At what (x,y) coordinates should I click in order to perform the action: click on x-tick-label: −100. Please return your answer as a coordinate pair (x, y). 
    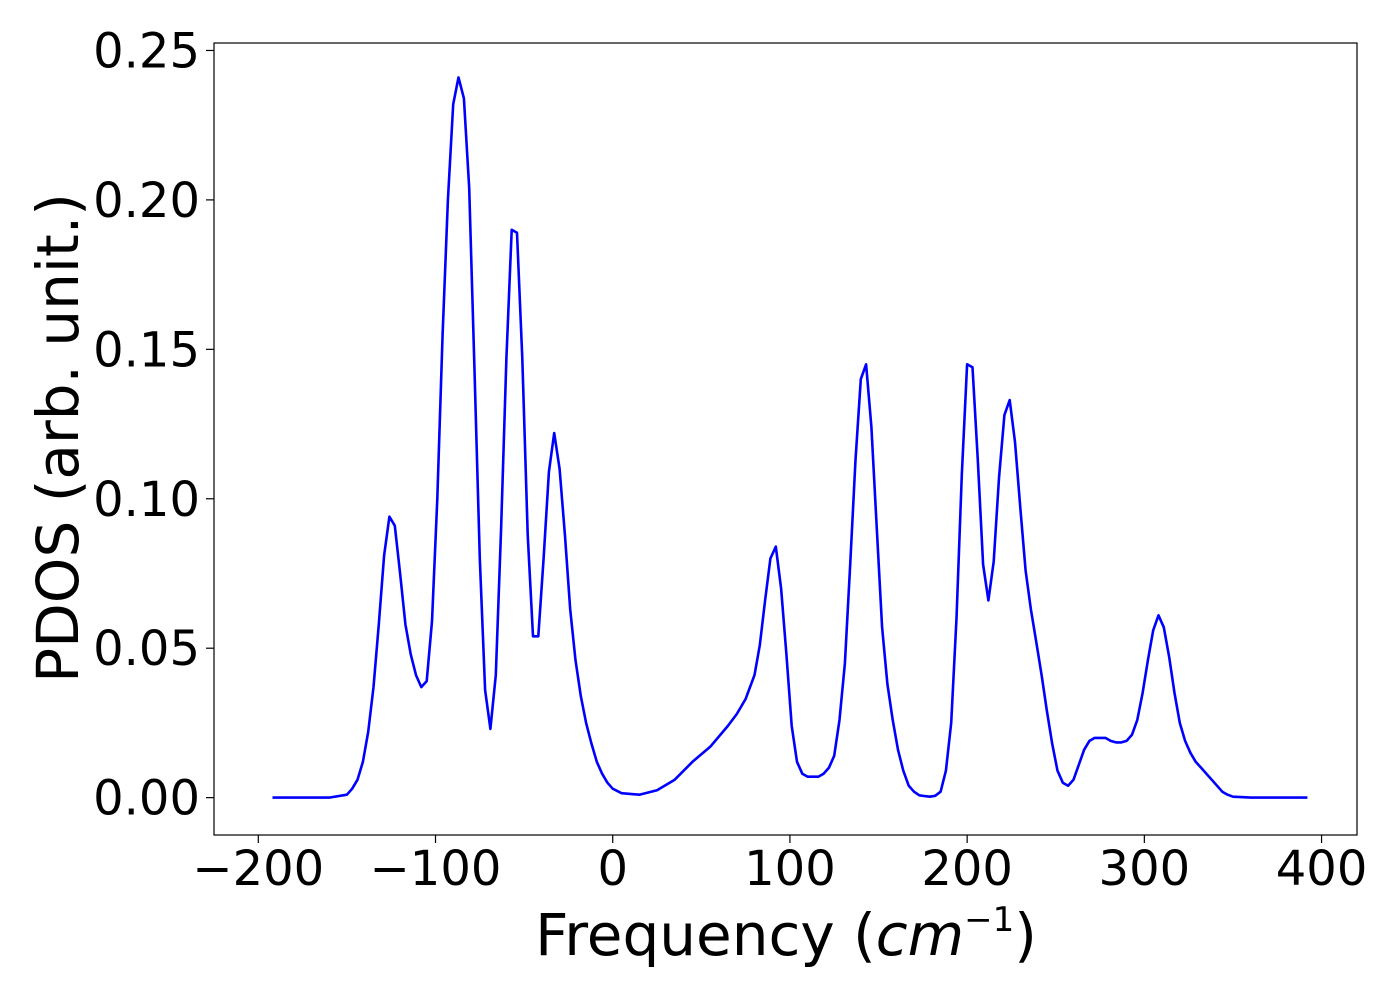
    Looking at the image, I should click on (436, 869).